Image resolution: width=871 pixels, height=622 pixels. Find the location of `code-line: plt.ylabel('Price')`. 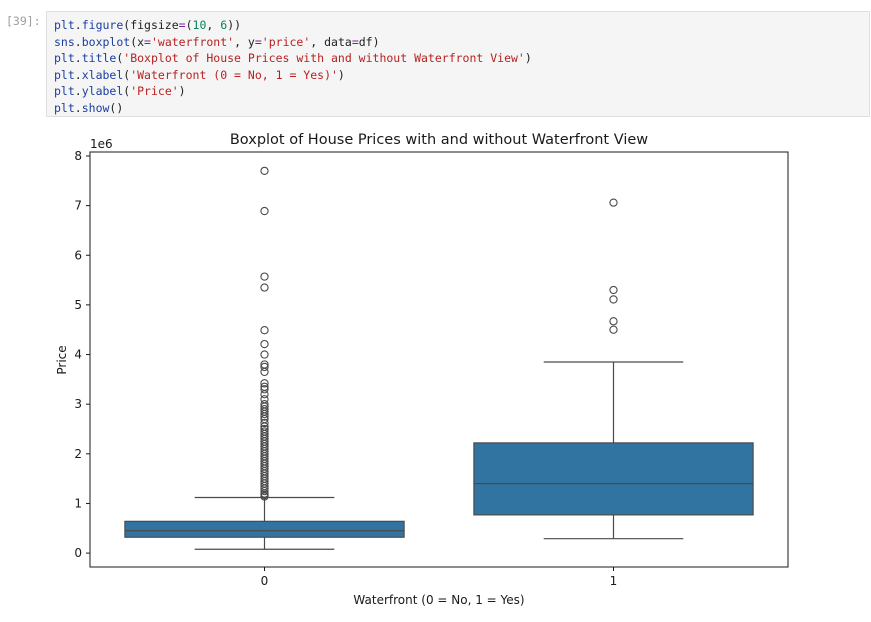

code-line: plt.ylabel('Price') is located at coordinates (120, 91).